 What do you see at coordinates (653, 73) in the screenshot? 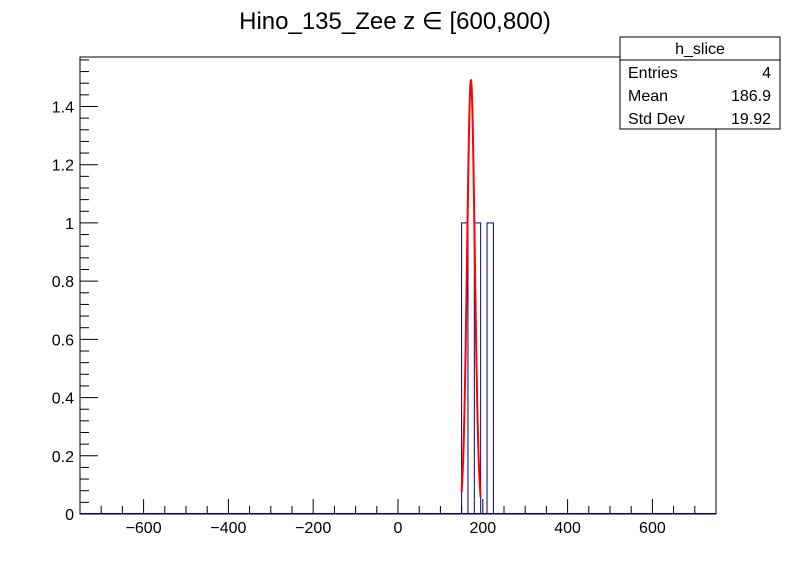
I see `stats-entries-label: Entries` at bounding box center [653, 73].